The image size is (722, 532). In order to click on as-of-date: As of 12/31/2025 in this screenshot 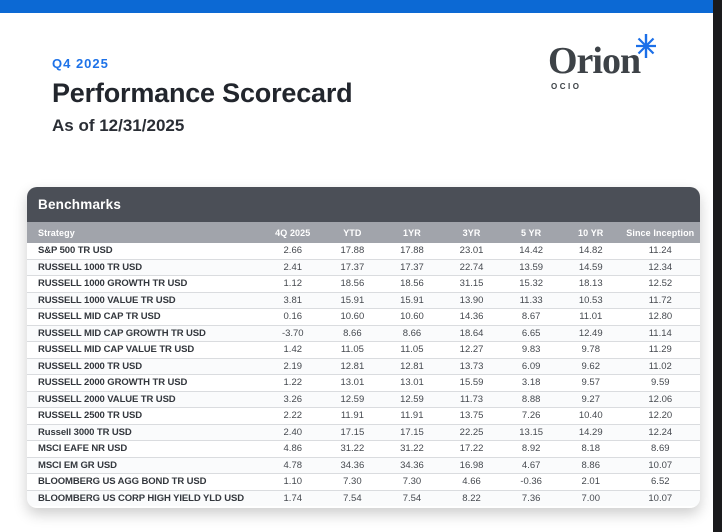, I will do `click(118, 125)`.